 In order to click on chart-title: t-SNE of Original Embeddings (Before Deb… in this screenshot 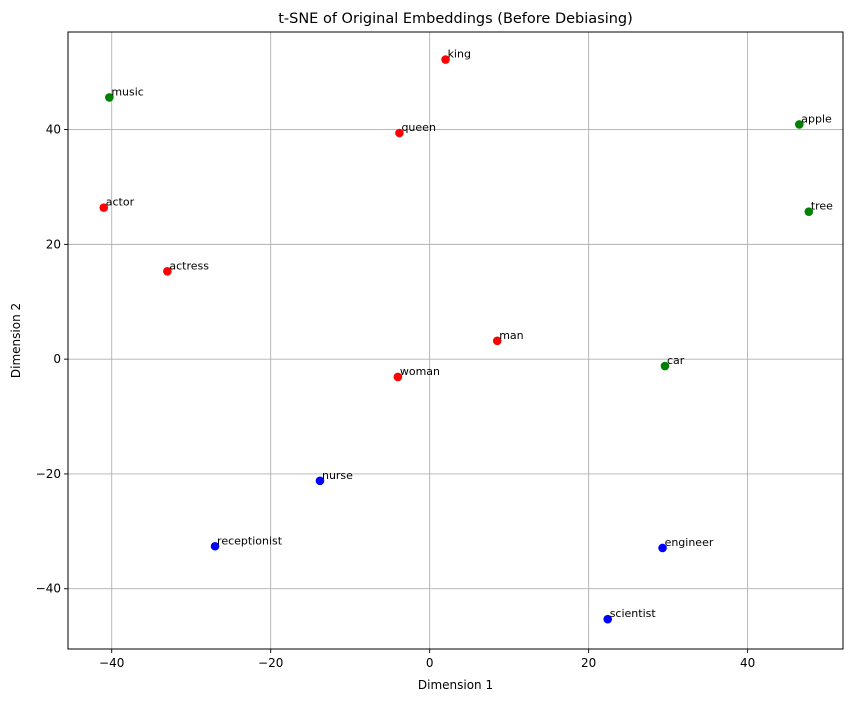, I will do `click(455, 19)`.